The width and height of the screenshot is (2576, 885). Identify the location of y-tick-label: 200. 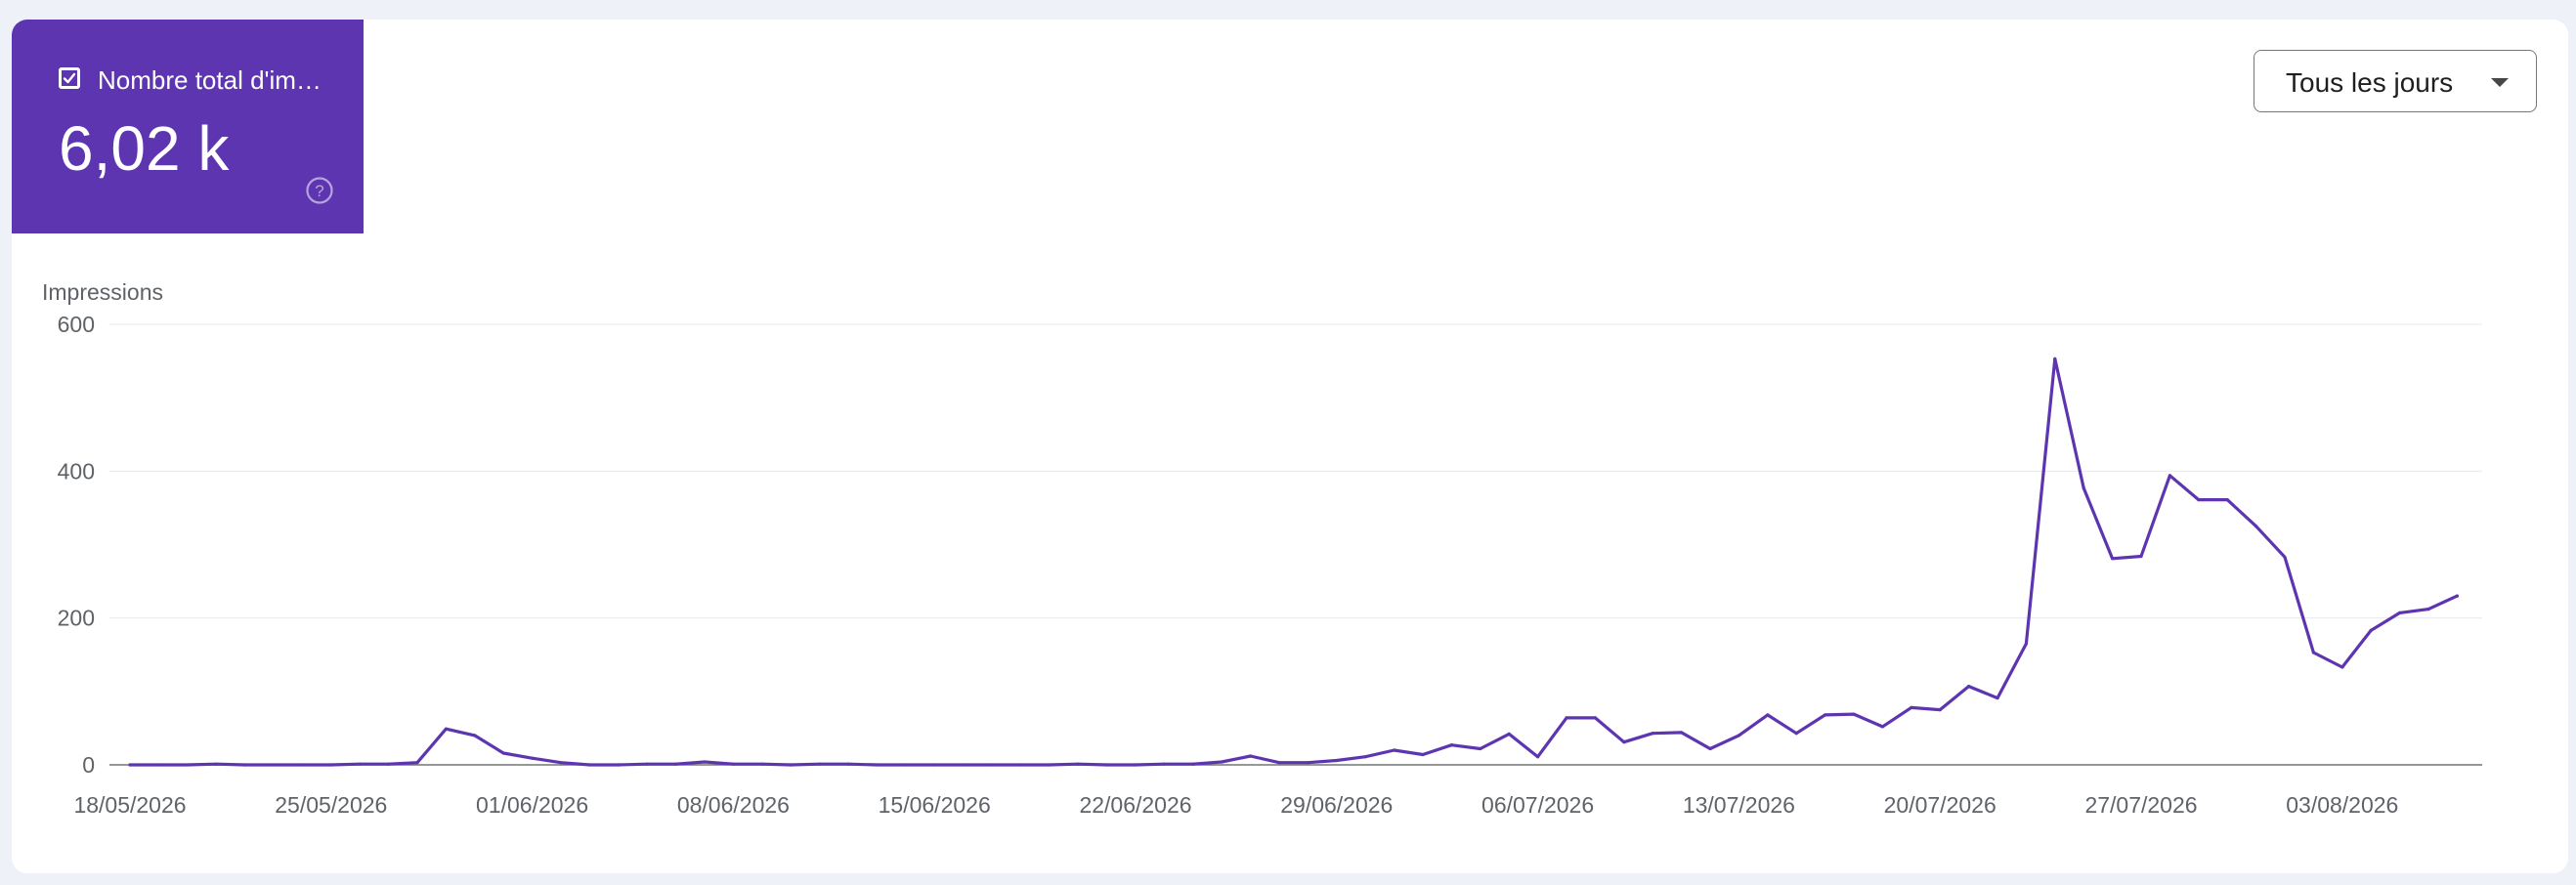
(76, 619).